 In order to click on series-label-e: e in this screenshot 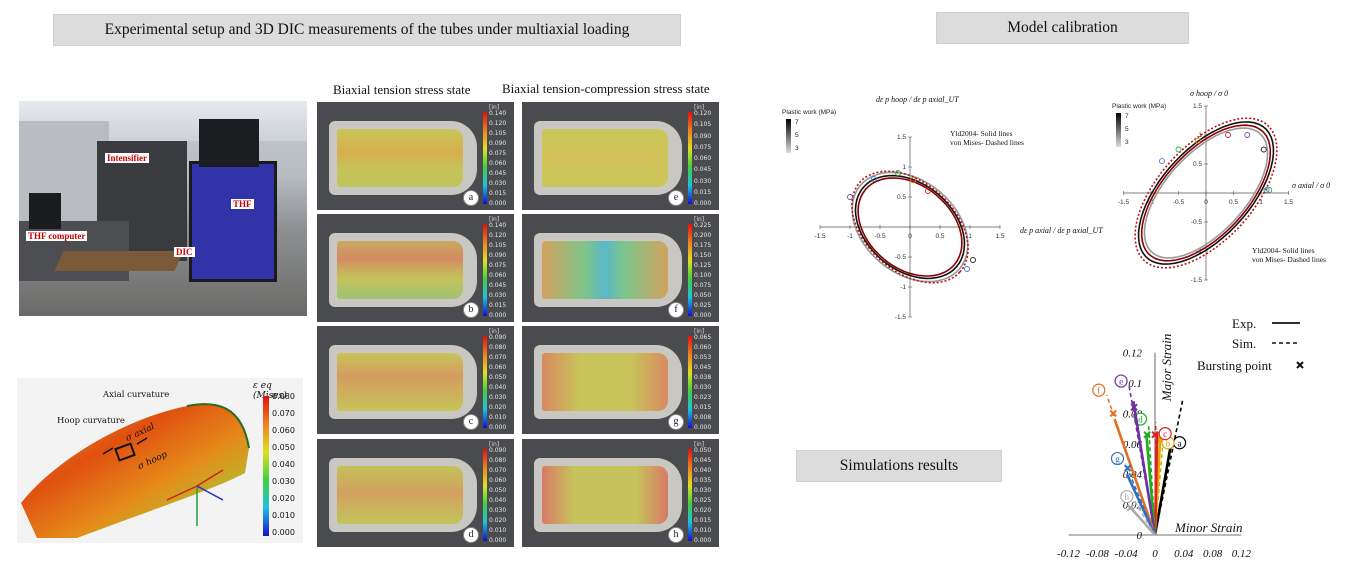, I will do `click(1121, 382)`.